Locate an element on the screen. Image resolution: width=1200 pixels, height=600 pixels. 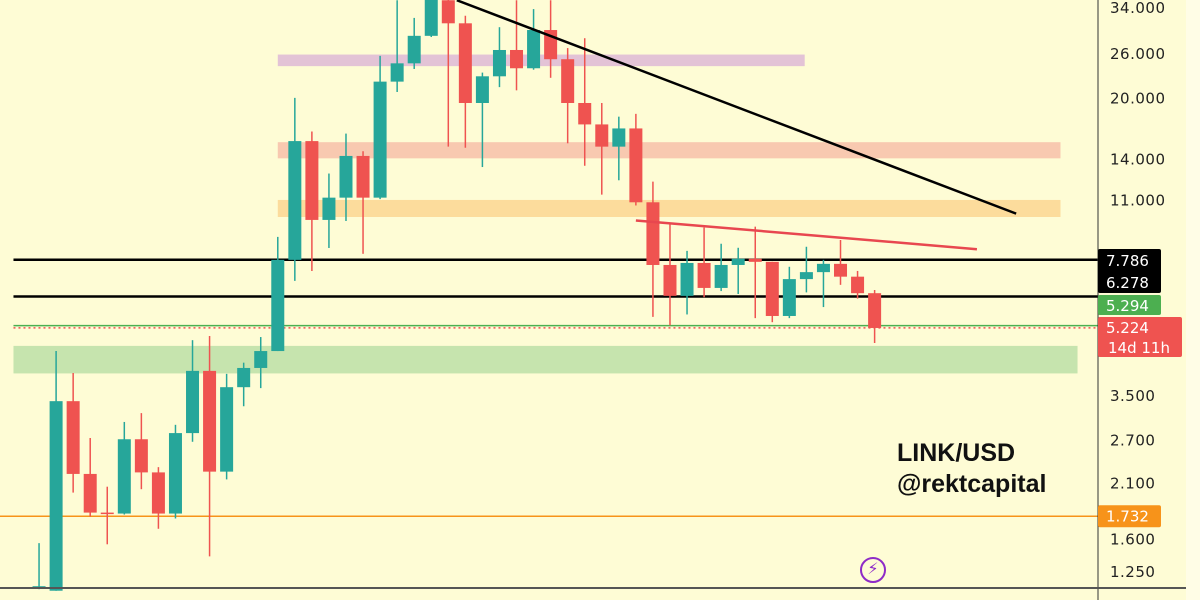
price-badge-black is located at coordinates (1129, 271).